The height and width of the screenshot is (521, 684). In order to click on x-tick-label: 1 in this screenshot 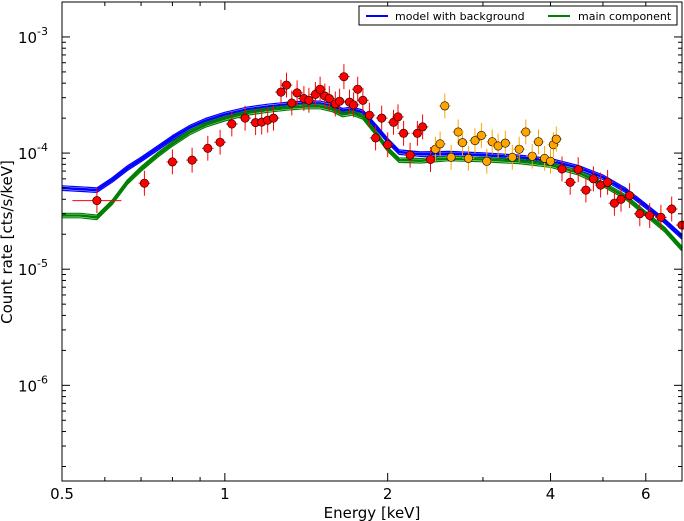, I will do `click(225, 494)`.